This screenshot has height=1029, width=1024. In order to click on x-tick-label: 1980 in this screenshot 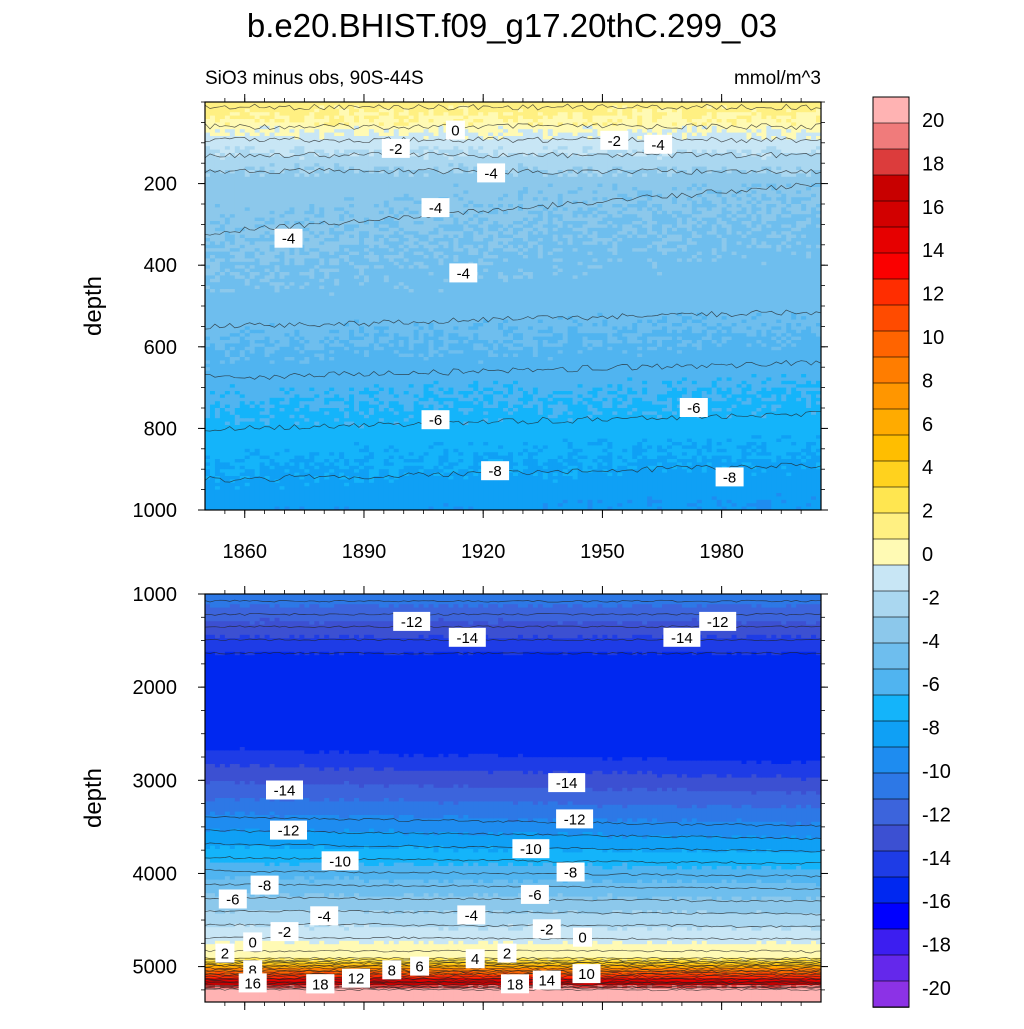, I will do `click(721, 552)`.